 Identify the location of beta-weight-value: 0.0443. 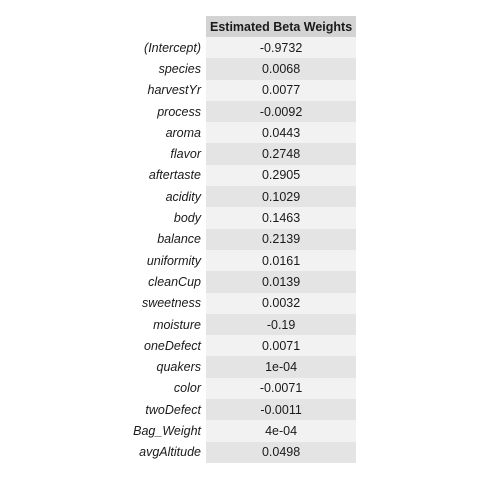
(281, 133).